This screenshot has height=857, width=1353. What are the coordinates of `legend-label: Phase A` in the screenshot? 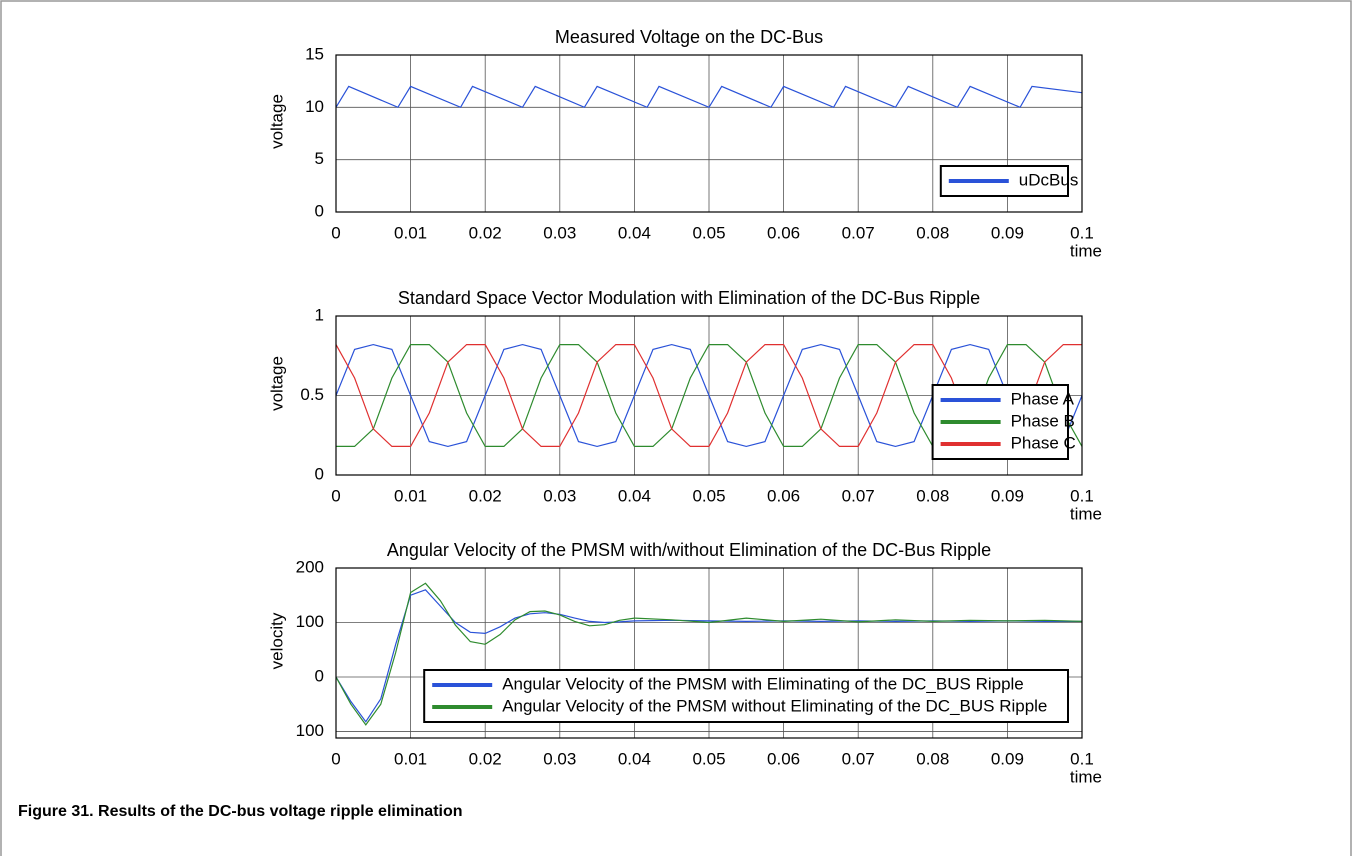 It's located at (1043, 398).